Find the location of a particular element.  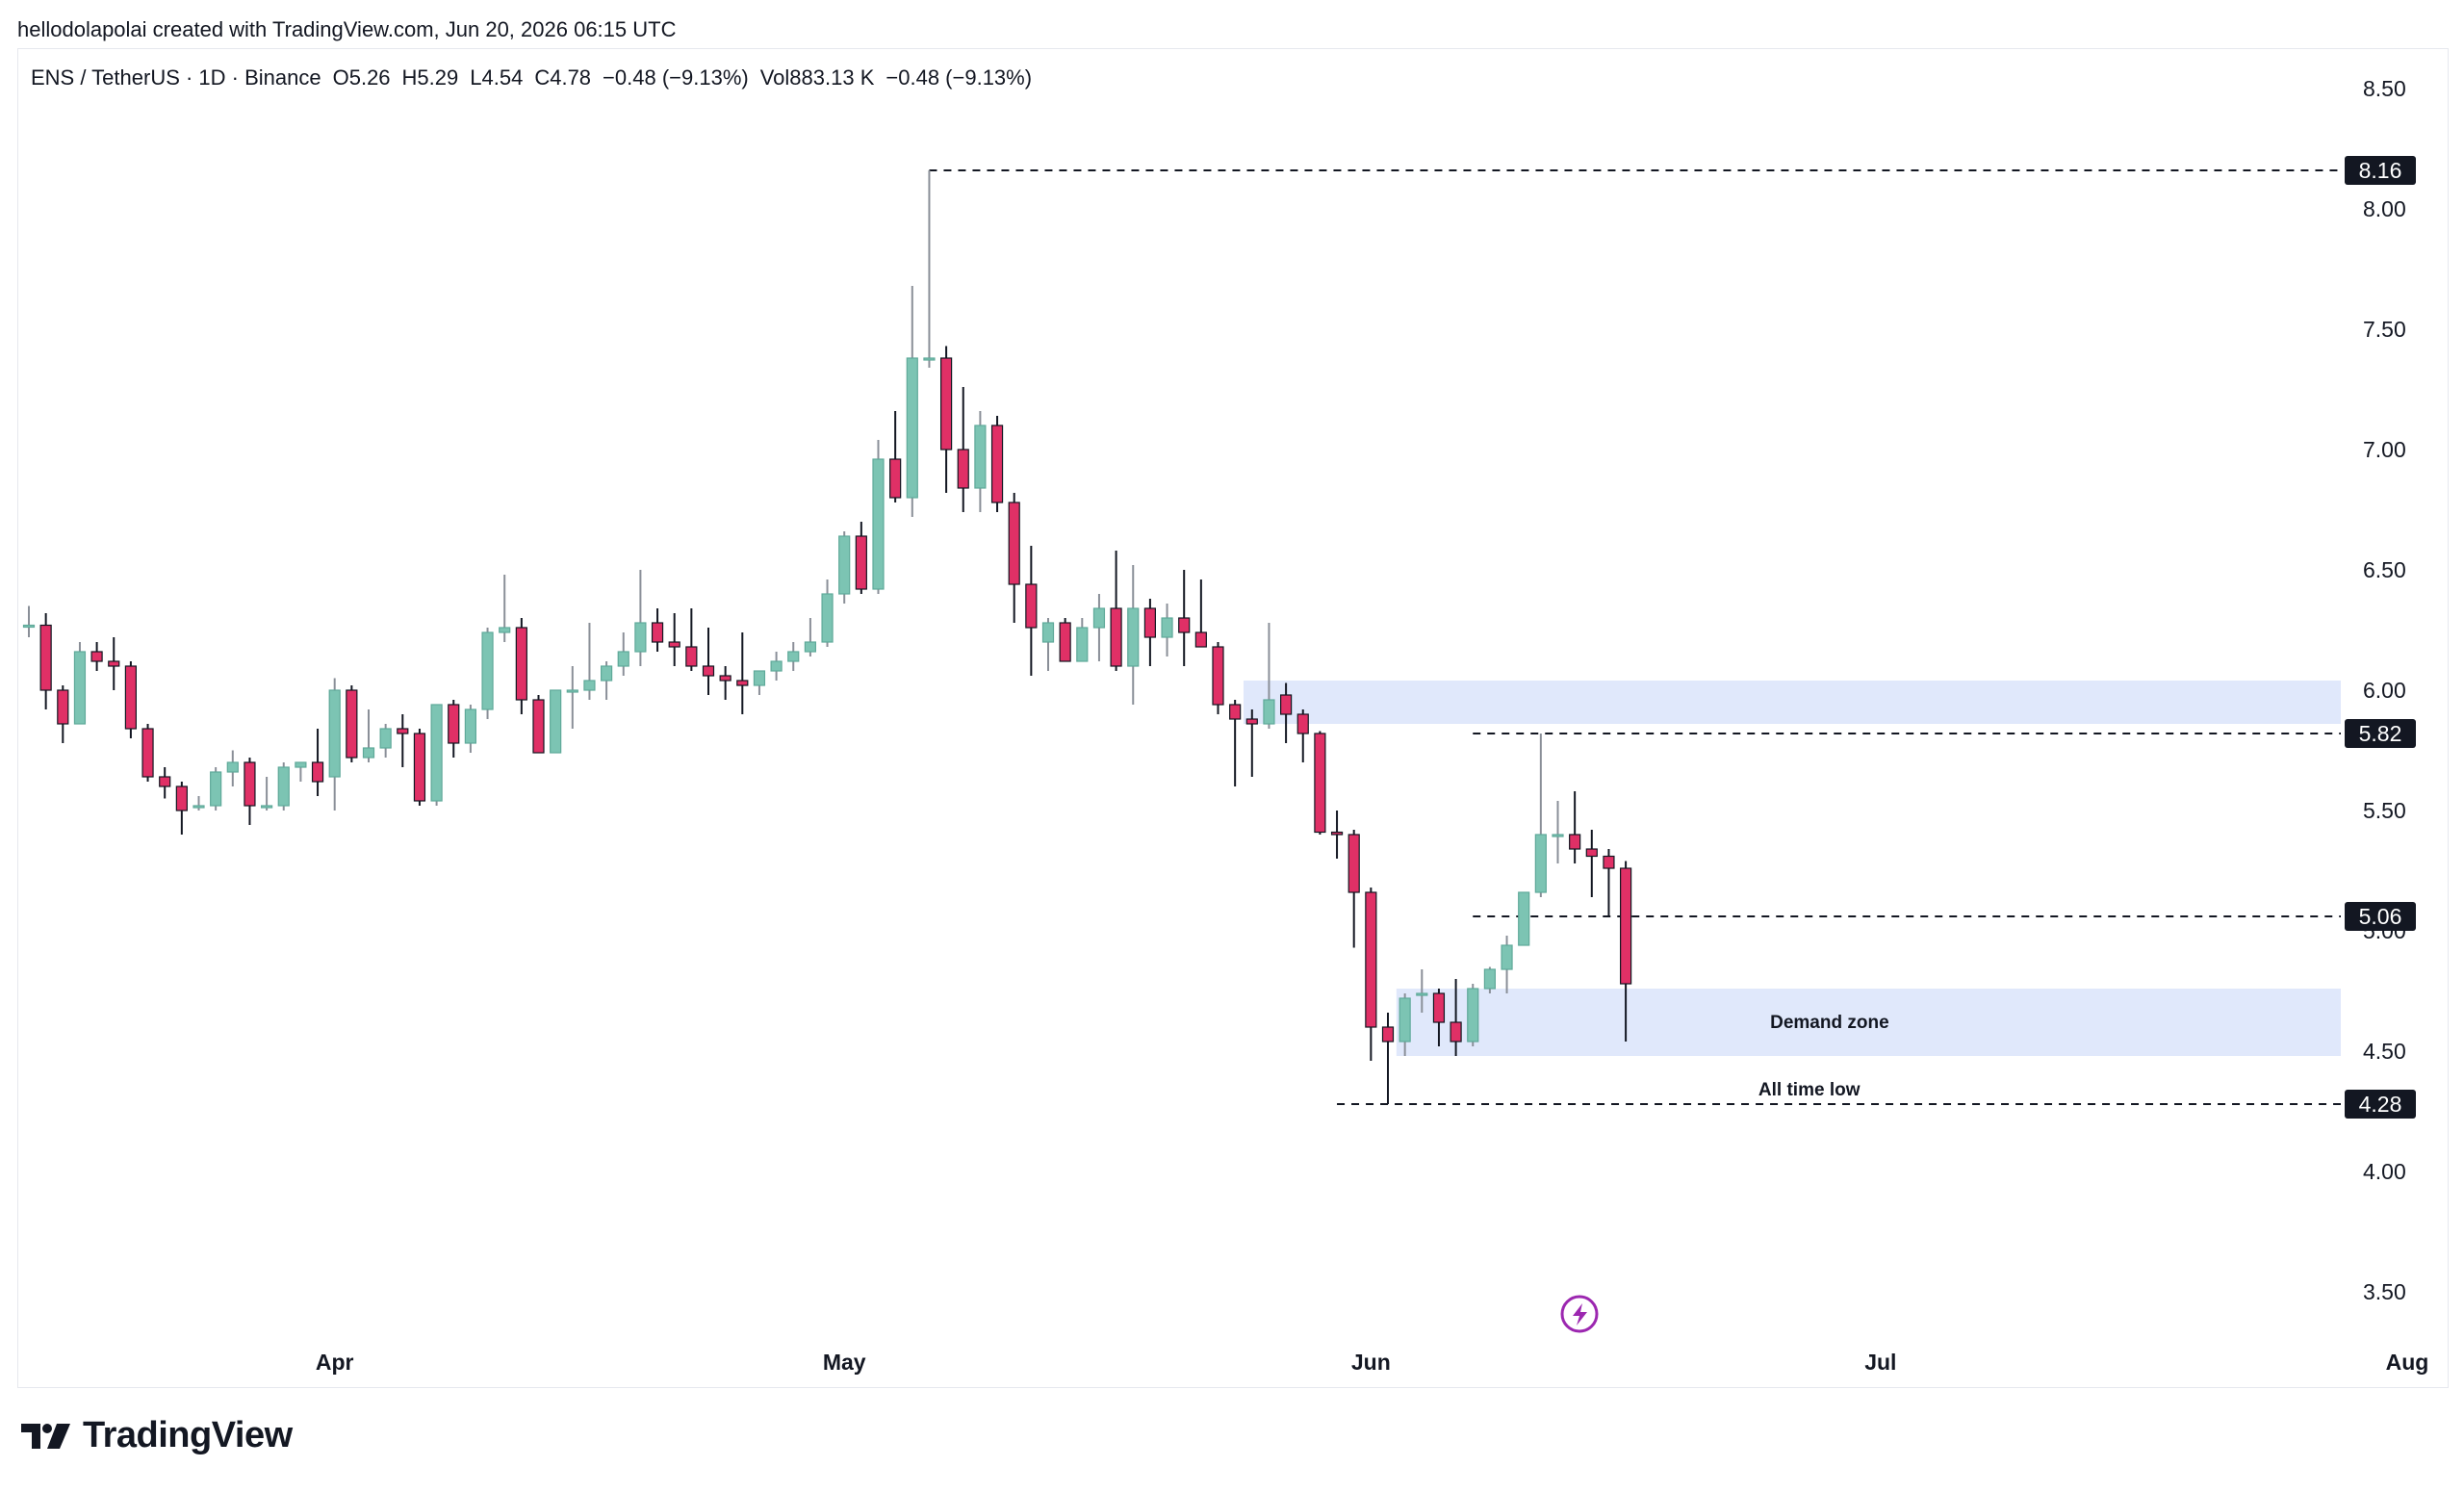

y-tick-label: 5.50 is located at coordinates (2384, 810).